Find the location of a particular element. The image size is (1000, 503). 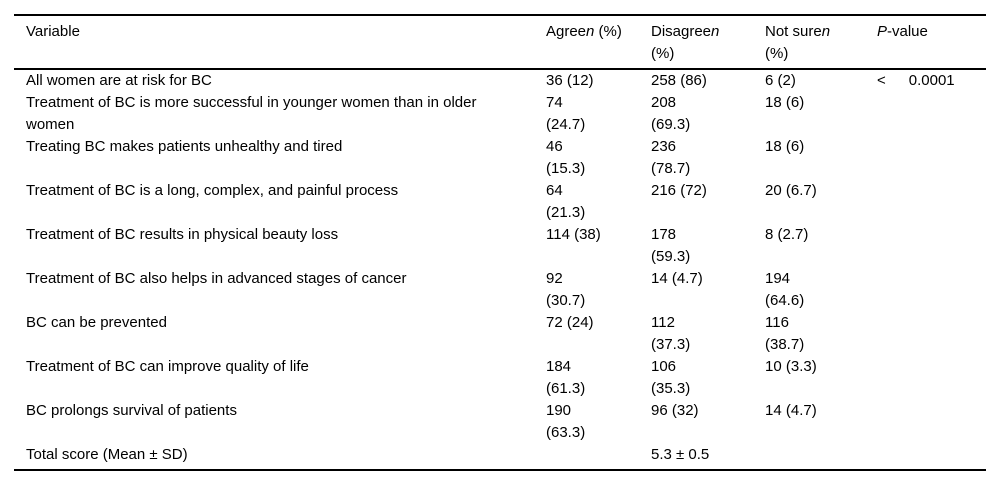

not-sure-cell: 14 (4.7) is located at coordinates (791, 410).